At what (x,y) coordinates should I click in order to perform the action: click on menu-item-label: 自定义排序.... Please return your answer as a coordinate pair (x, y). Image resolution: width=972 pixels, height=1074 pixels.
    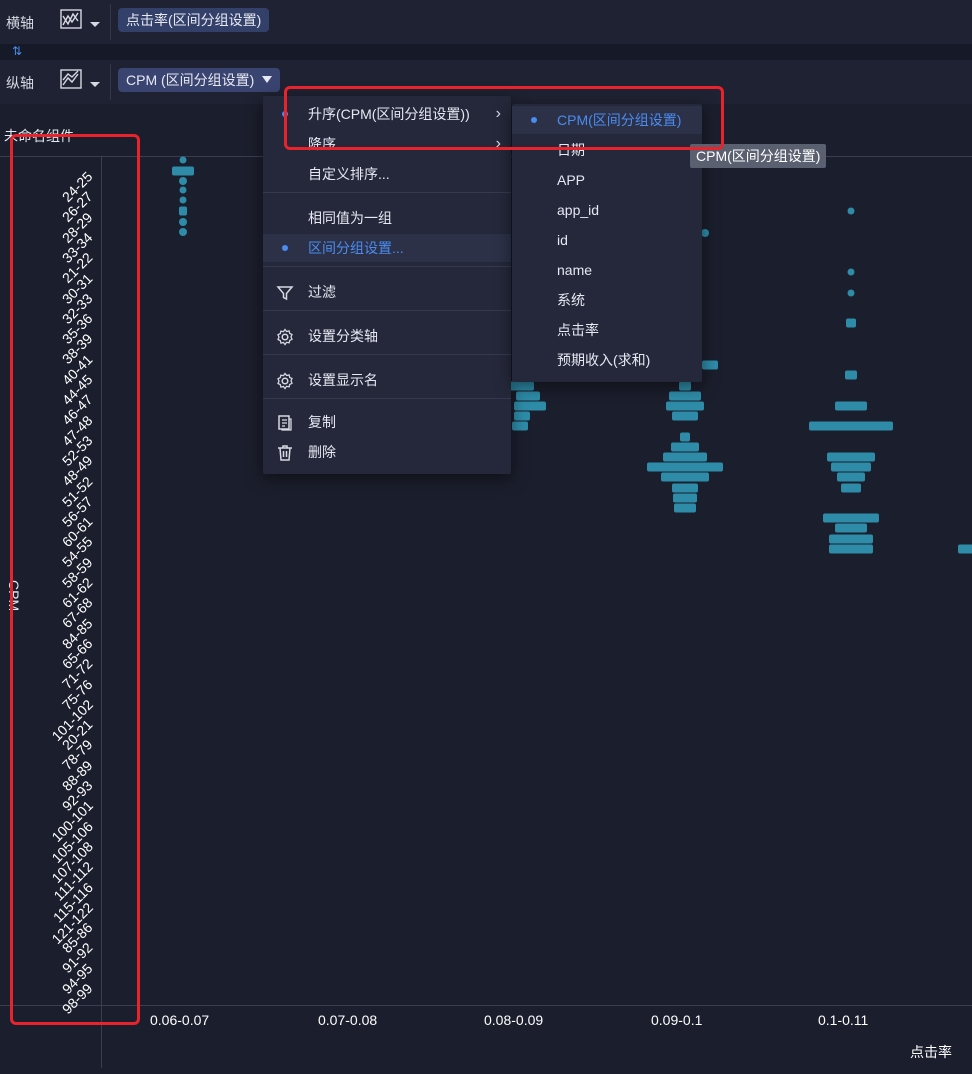
    Looking at the image, I should click on (349, 174).